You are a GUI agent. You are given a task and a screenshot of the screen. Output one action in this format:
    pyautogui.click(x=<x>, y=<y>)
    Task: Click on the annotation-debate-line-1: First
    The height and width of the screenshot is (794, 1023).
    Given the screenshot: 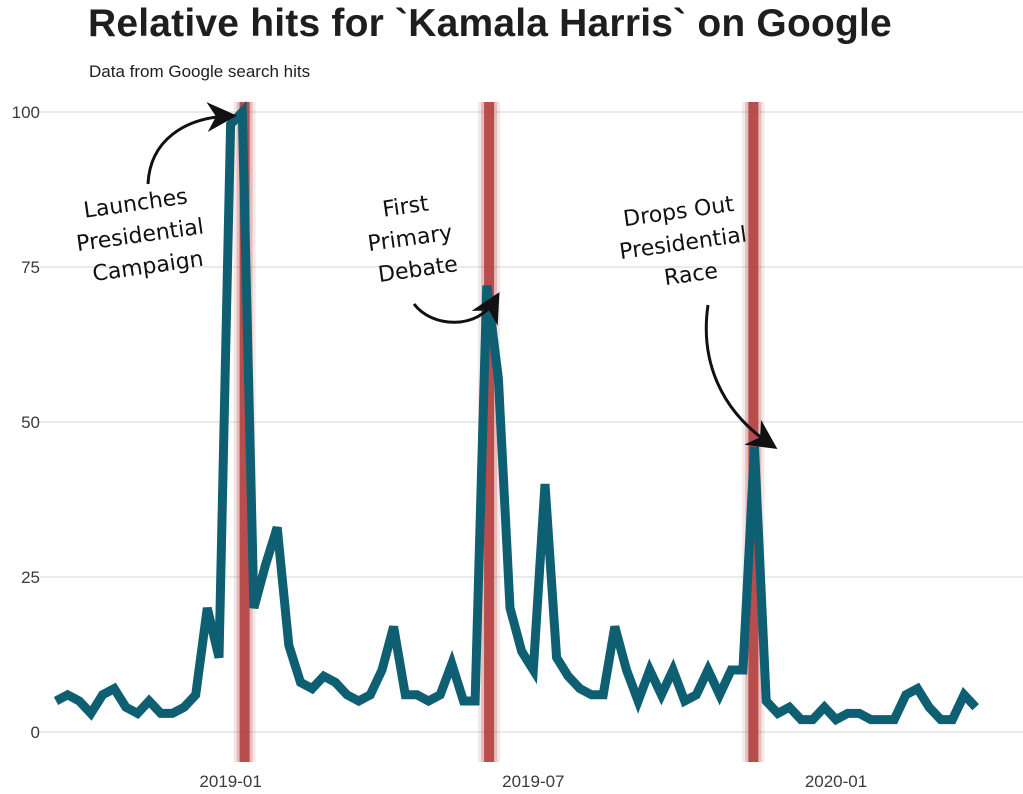 What is the action you would take?
    pyautogui.click(x=406, y=206)
    